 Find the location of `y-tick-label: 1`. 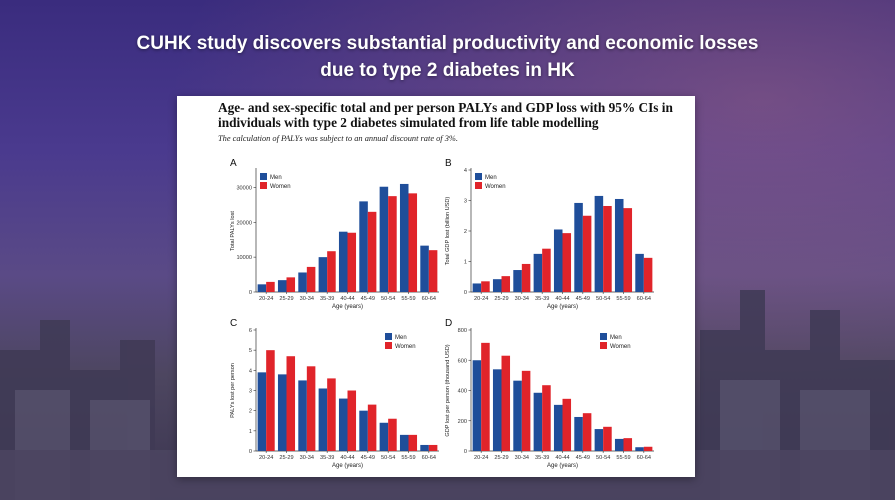

y-tick-label: 1 is located at coordinates (465, 263).